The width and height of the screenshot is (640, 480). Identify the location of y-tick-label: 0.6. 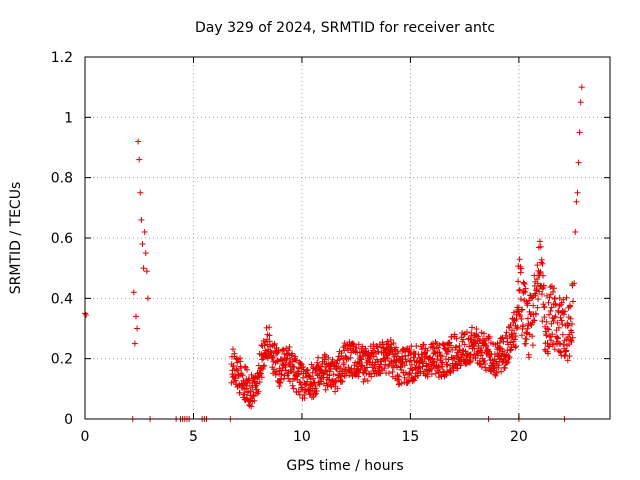
(62, 239).